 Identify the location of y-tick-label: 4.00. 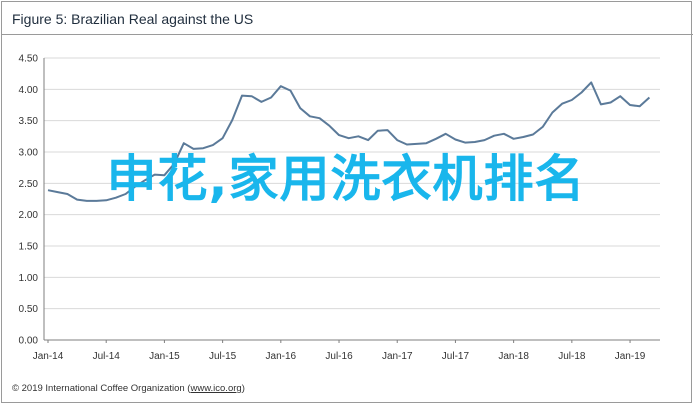
(29, 90).